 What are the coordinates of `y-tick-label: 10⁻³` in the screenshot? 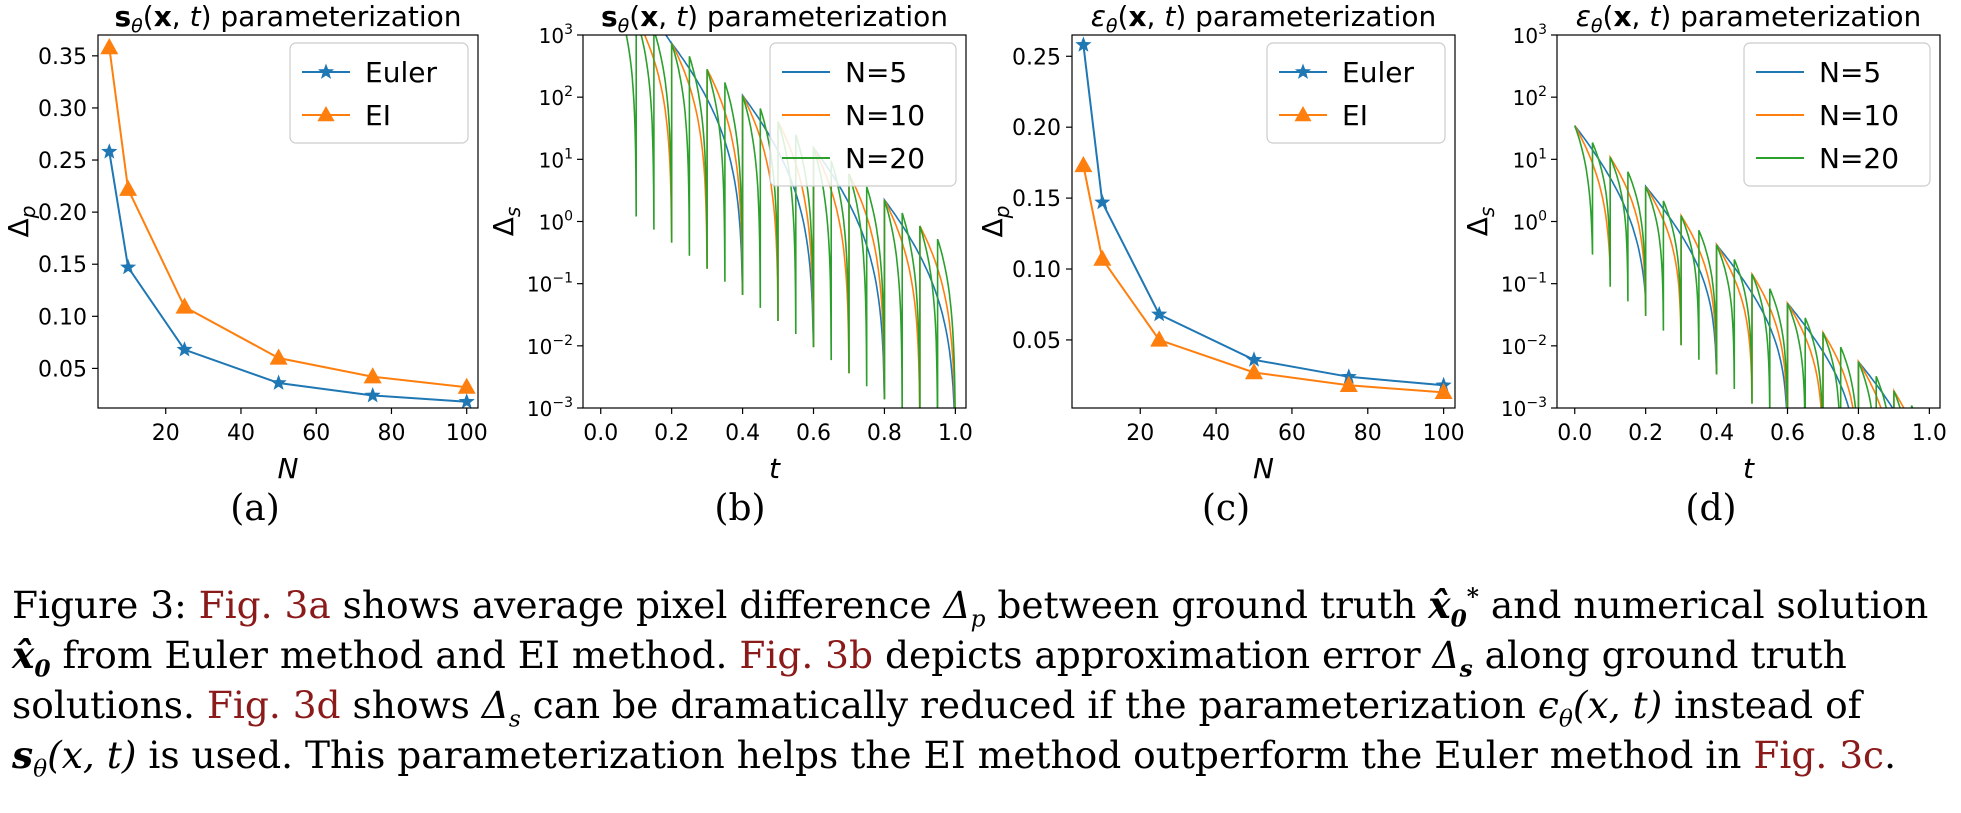 It's located at (1524, 408).